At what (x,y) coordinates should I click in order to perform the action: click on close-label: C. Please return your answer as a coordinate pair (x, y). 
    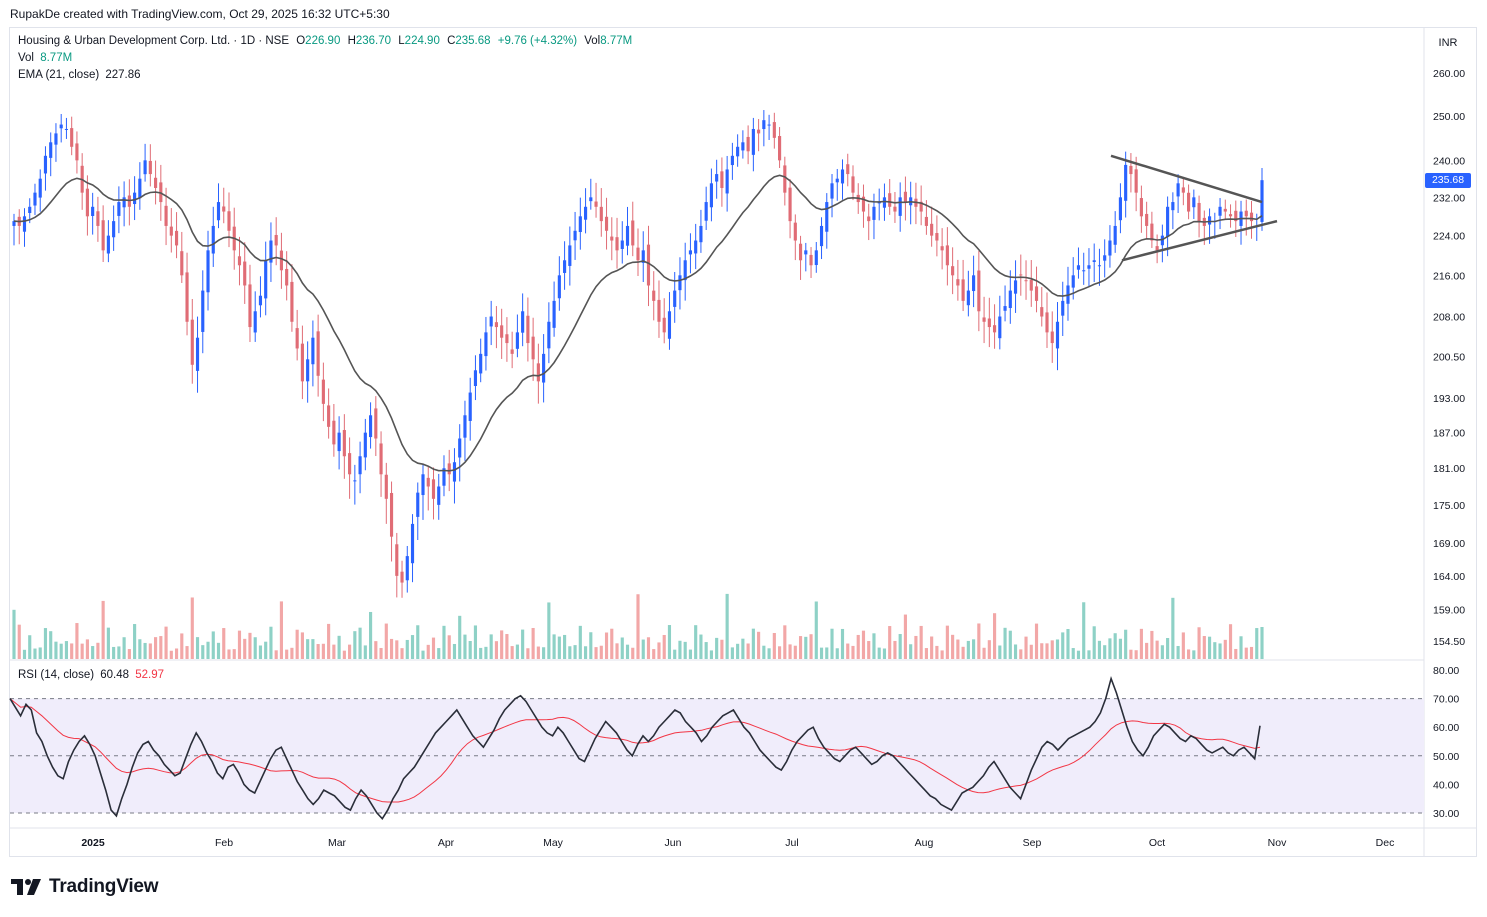
    Looking at the image, I should click on (451, 41).